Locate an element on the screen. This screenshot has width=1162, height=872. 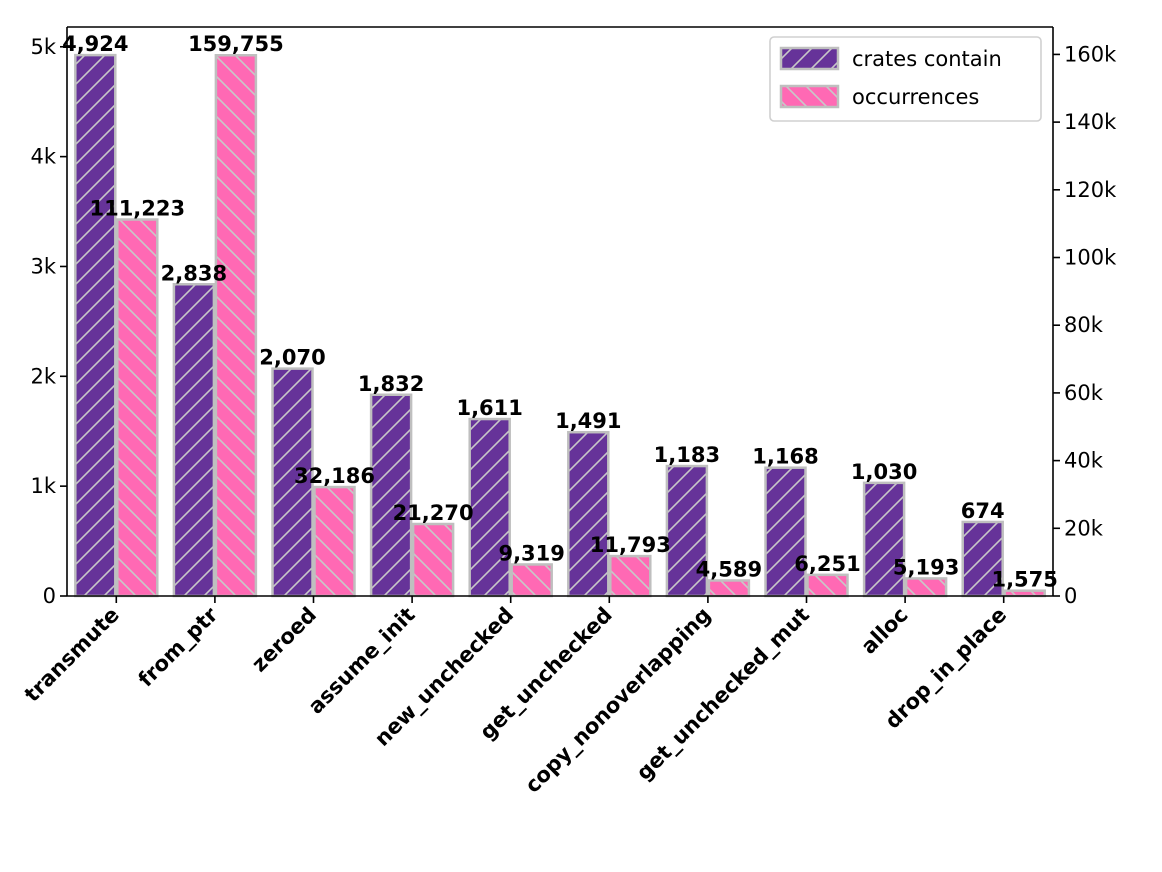
bar-hatch-occurrences-transmute is located at coordinates (137, 408).